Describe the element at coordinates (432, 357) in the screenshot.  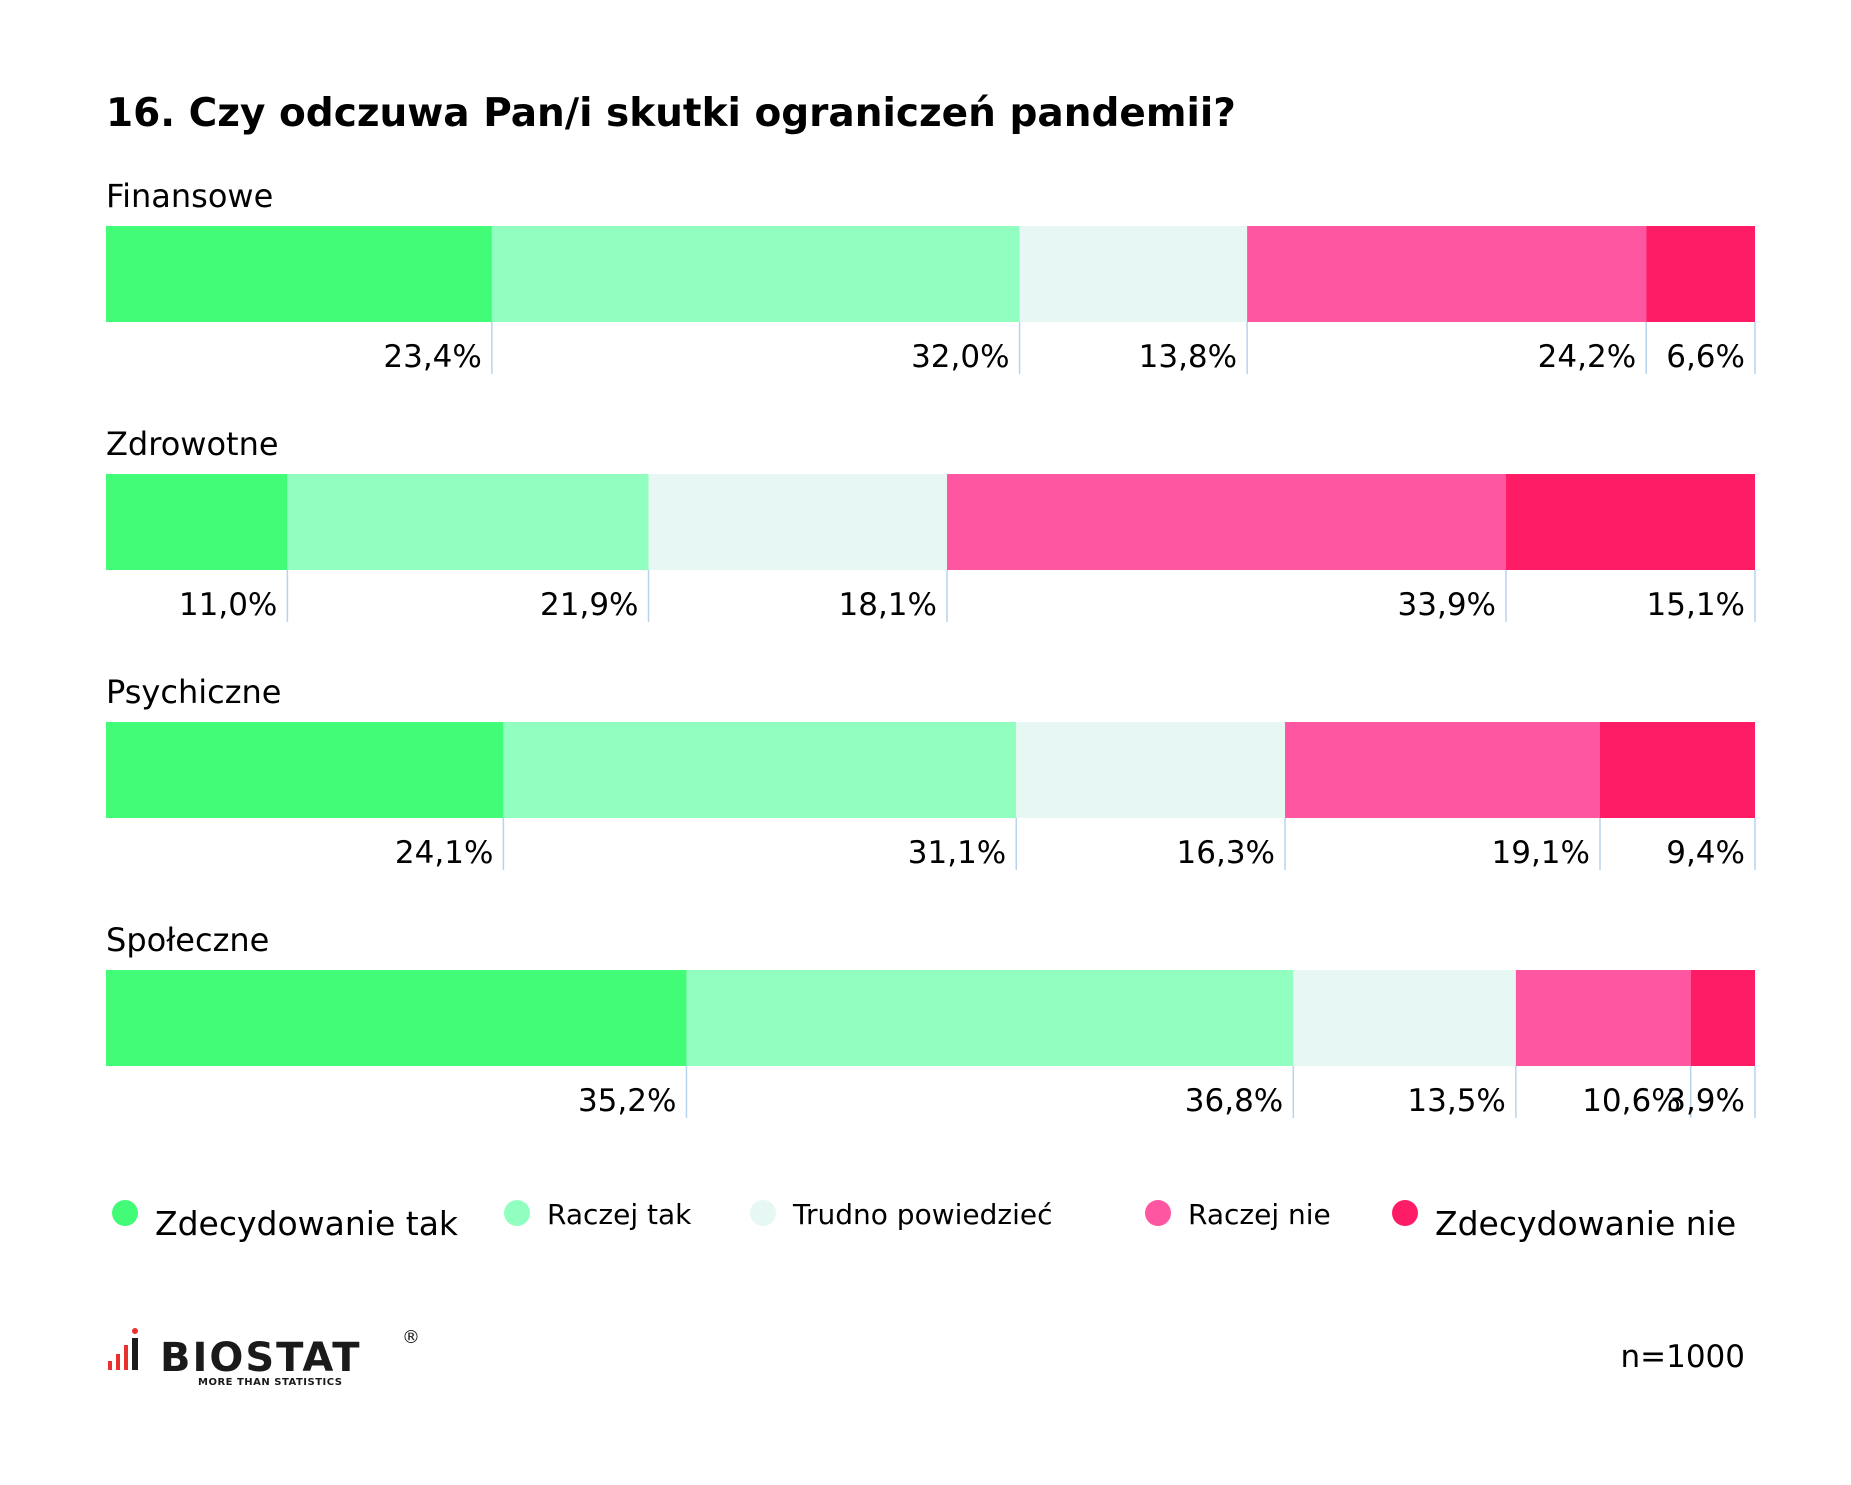
I see `value-label: 23,4%` at that location.